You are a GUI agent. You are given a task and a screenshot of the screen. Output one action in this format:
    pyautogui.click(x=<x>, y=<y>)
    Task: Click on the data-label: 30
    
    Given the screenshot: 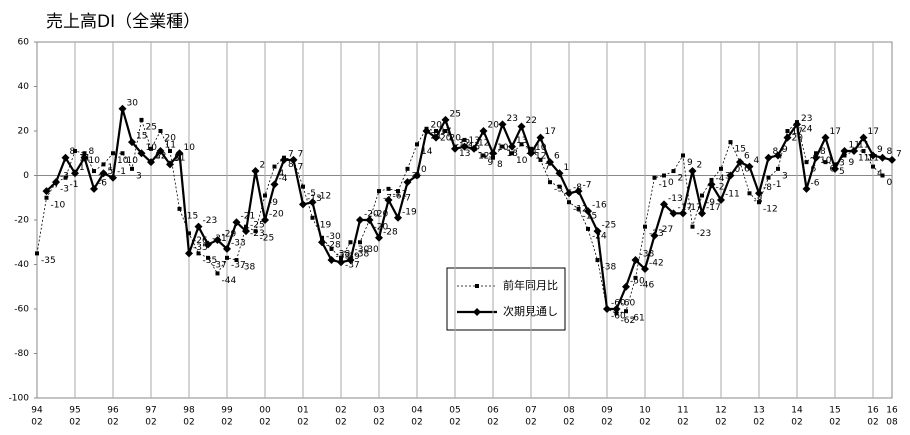 What is the action you would take?
    pyautogui.click(x=133, y=103)
    